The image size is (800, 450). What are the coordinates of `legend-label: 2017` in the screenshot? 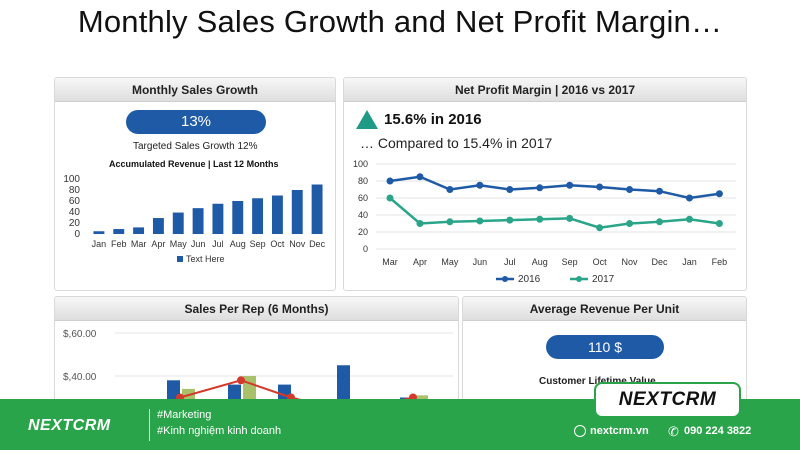 It's located at (603, 279).